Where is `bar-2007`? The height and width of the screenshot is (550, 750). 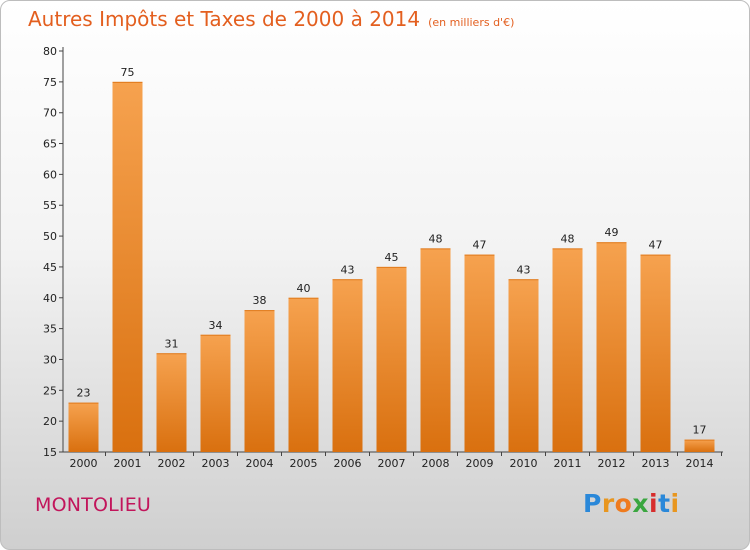 bar-2007 is located at coordinates (391, 359).